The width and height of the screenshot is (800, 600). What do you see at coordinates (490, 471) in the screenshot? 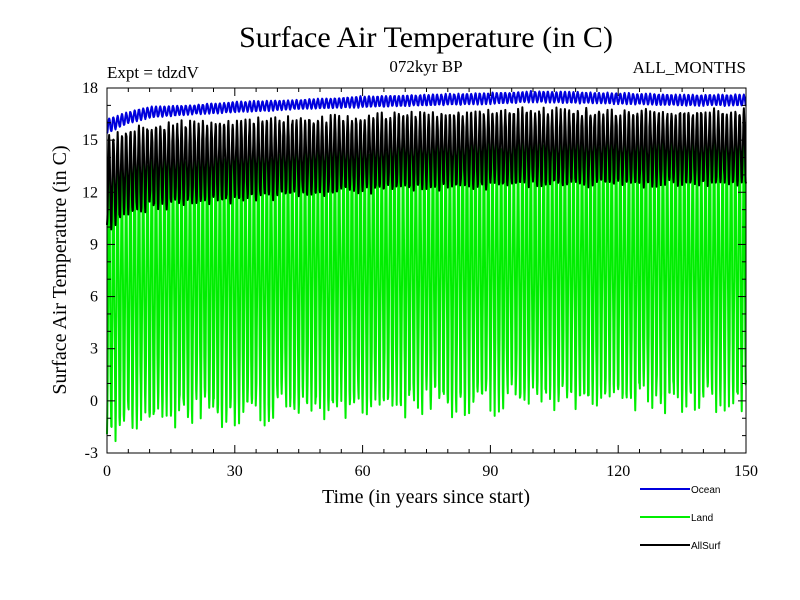
I see `x-tick-label: 90` at bounding box center [490, 471].